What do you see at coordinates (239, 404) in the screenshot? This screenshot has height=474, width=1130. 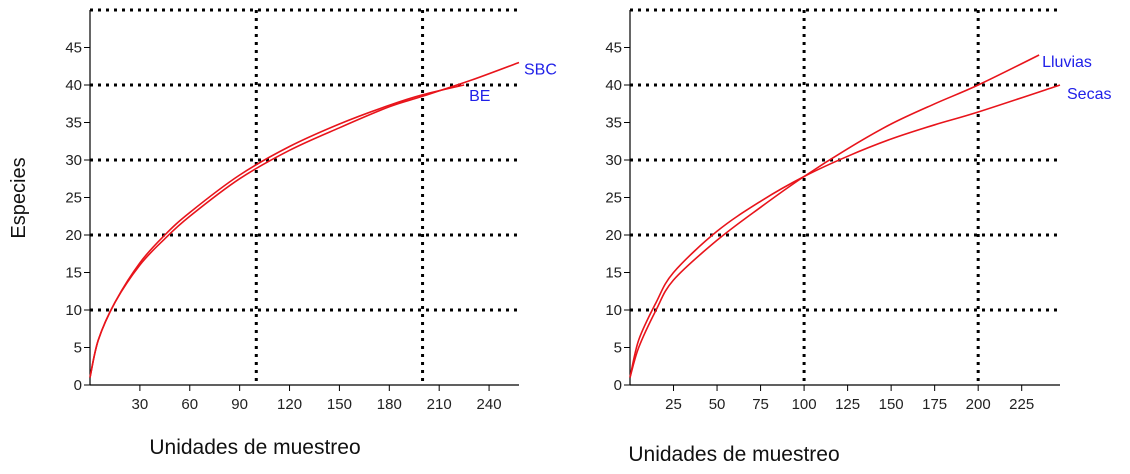 I see `chart-left-xtick-label-90: 90` at bounding box center [239, 404].